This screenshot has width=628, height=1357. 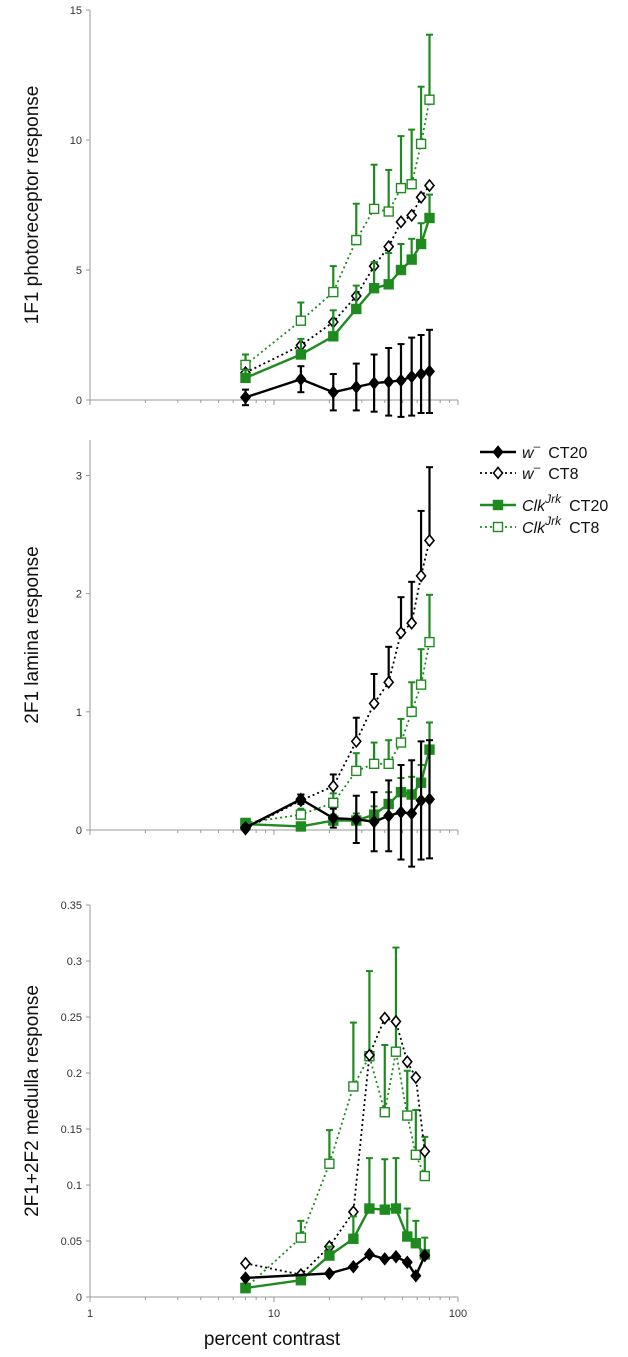 What do you see at coordinates (272, 1339) in the screenshot?
I see `x-axis-label: percent contrast` at bounding box center [272, 1339].